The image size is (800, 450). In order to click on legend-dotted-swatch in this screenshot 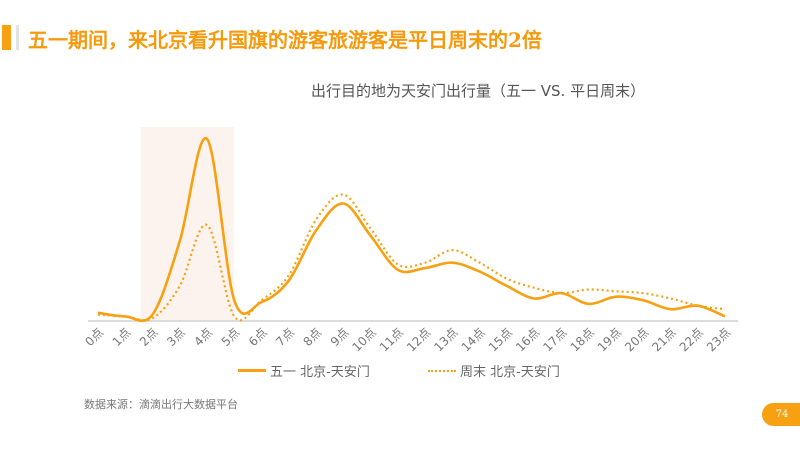, I will do `click(442, 370)`.